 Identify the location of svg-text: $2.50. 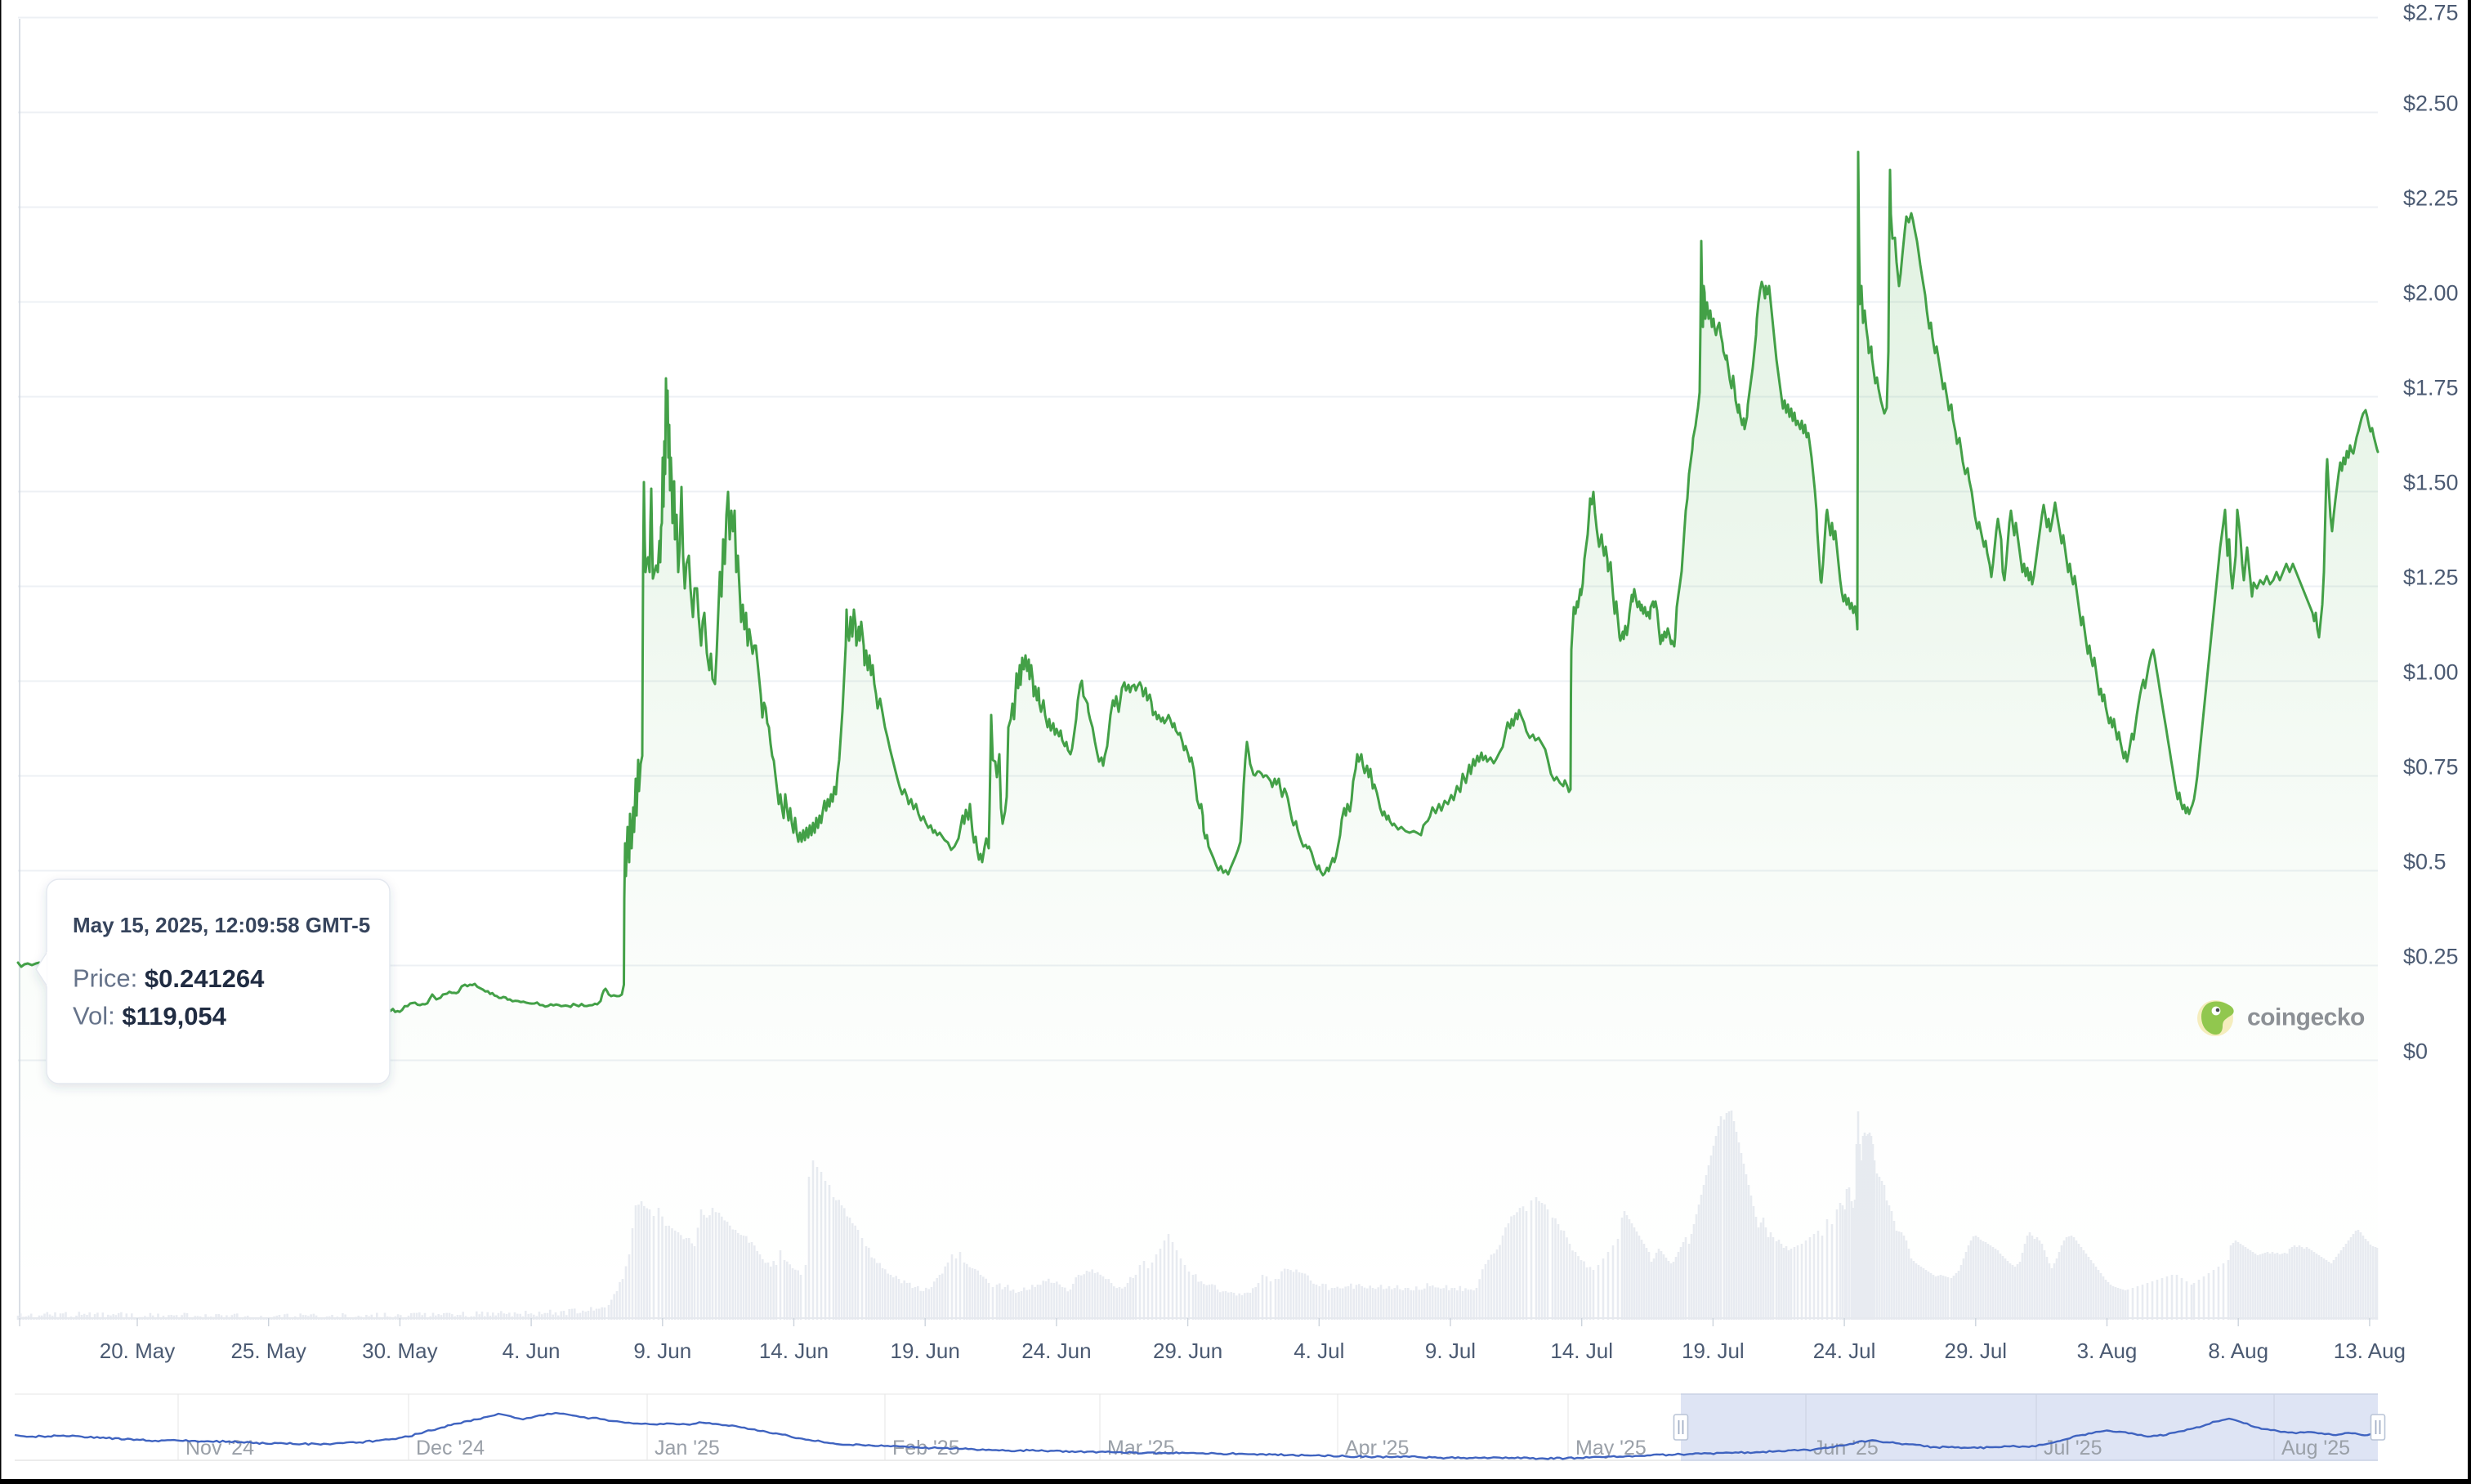
(2431, 104).